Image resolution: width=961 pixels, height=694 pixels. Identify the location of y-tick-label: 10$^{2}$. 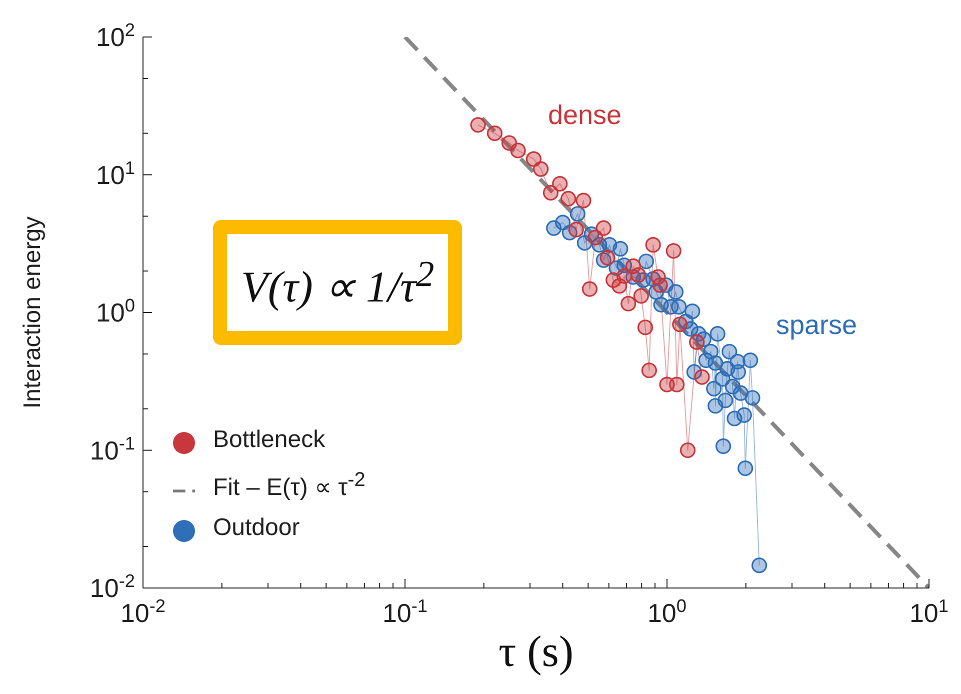
(115, 36).